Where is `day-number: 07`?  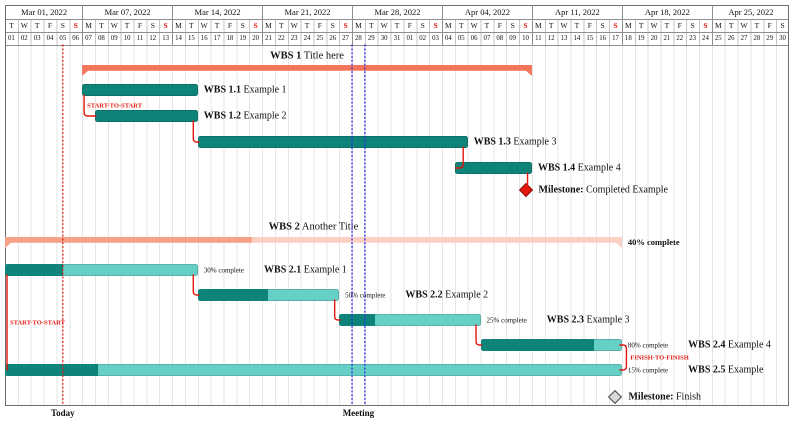
day-number: 07 is located at coordinates (88, 38).